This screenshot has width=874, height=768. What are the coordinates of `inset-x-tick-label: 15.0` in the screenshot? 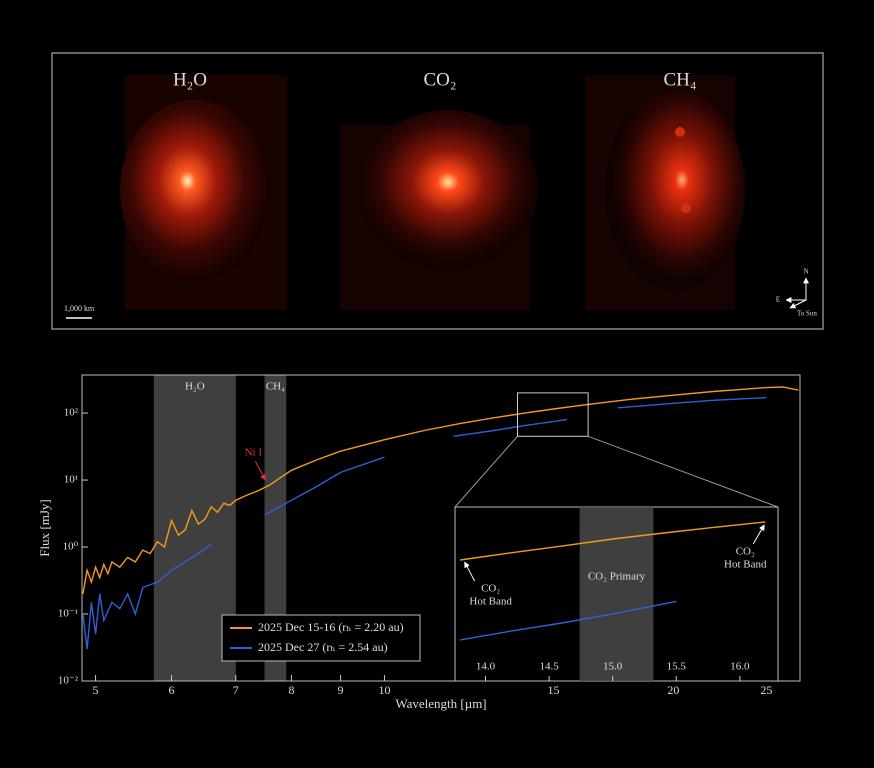 It's located at (613, 667).